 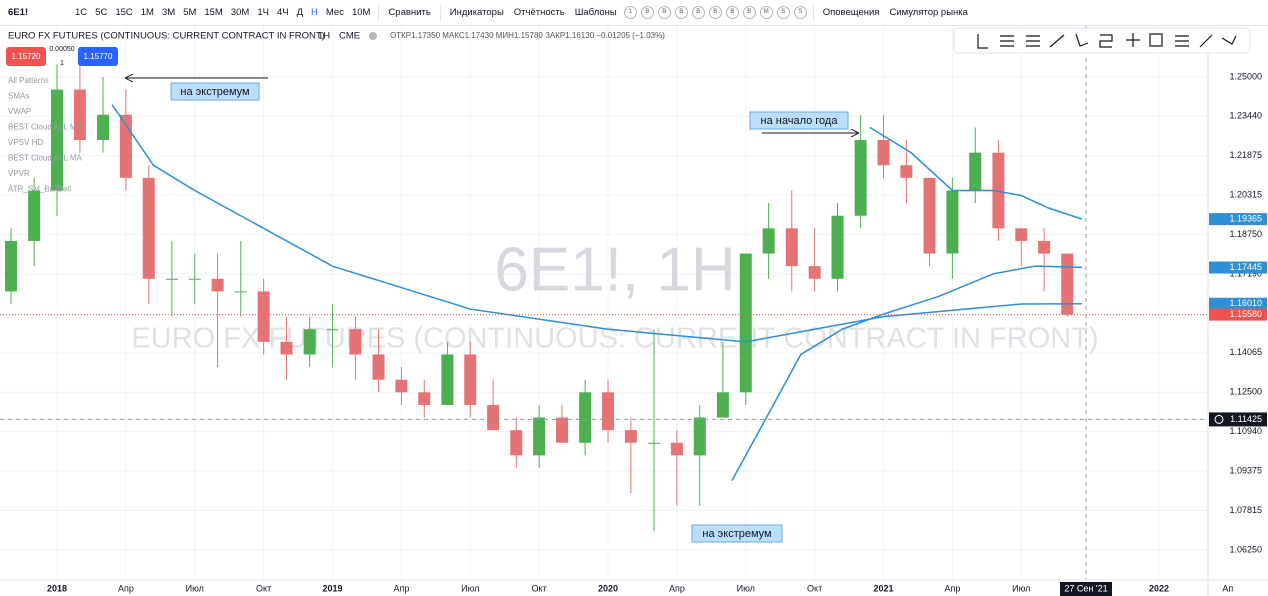 What do you see at coordinates (379, 12) in the screenshot?
I see `separator` at bounding box center [379, 12].